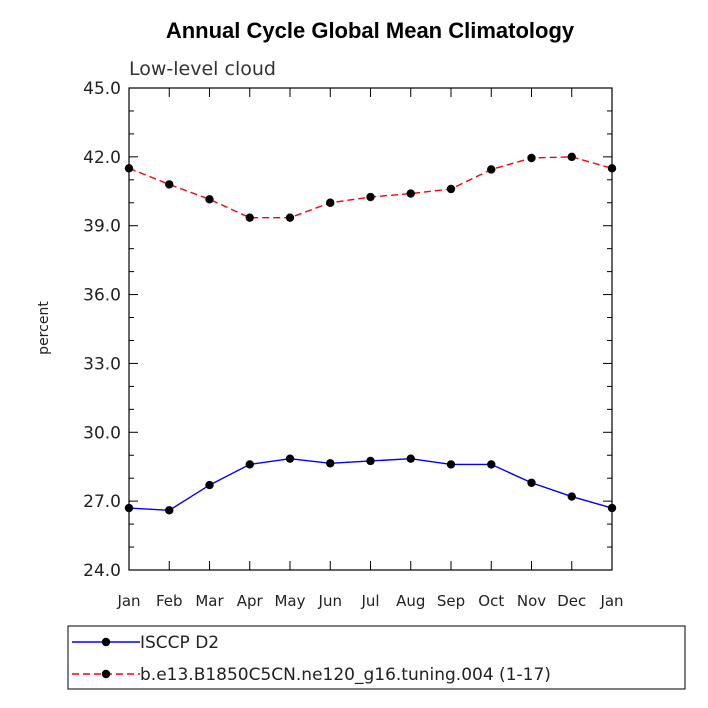 This screenshot has width=708, height=708. What do you see at coordinates (410, 601) in the screenshot?
I see `x-tick-label: Aug` at bounding box center [410, 601].